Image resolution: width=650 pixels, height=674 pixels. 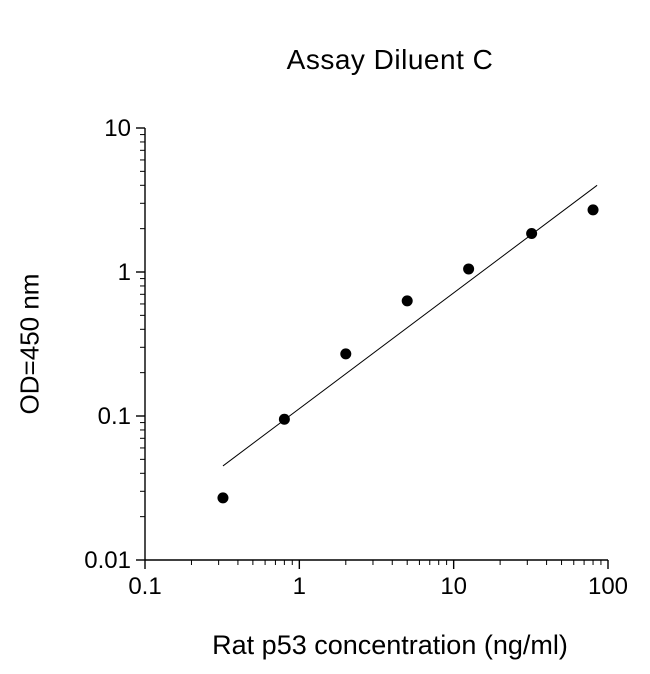 What do you see at coordinates (390, 59) in the screenshot?
I see `chart-title: Assay Diluent C` at bounding box center [390, 59].